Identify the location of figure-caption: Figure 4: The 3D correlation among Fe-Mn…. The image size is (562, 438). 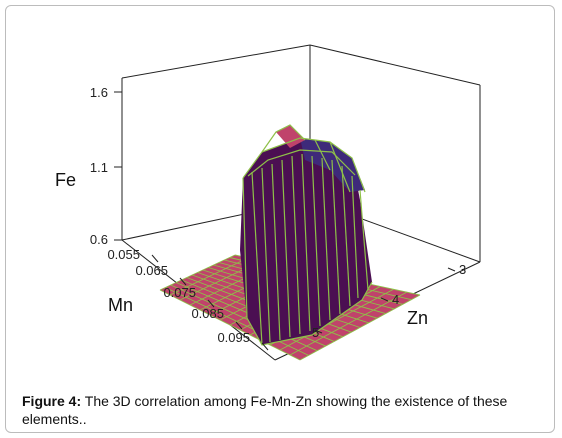
(284, 410).